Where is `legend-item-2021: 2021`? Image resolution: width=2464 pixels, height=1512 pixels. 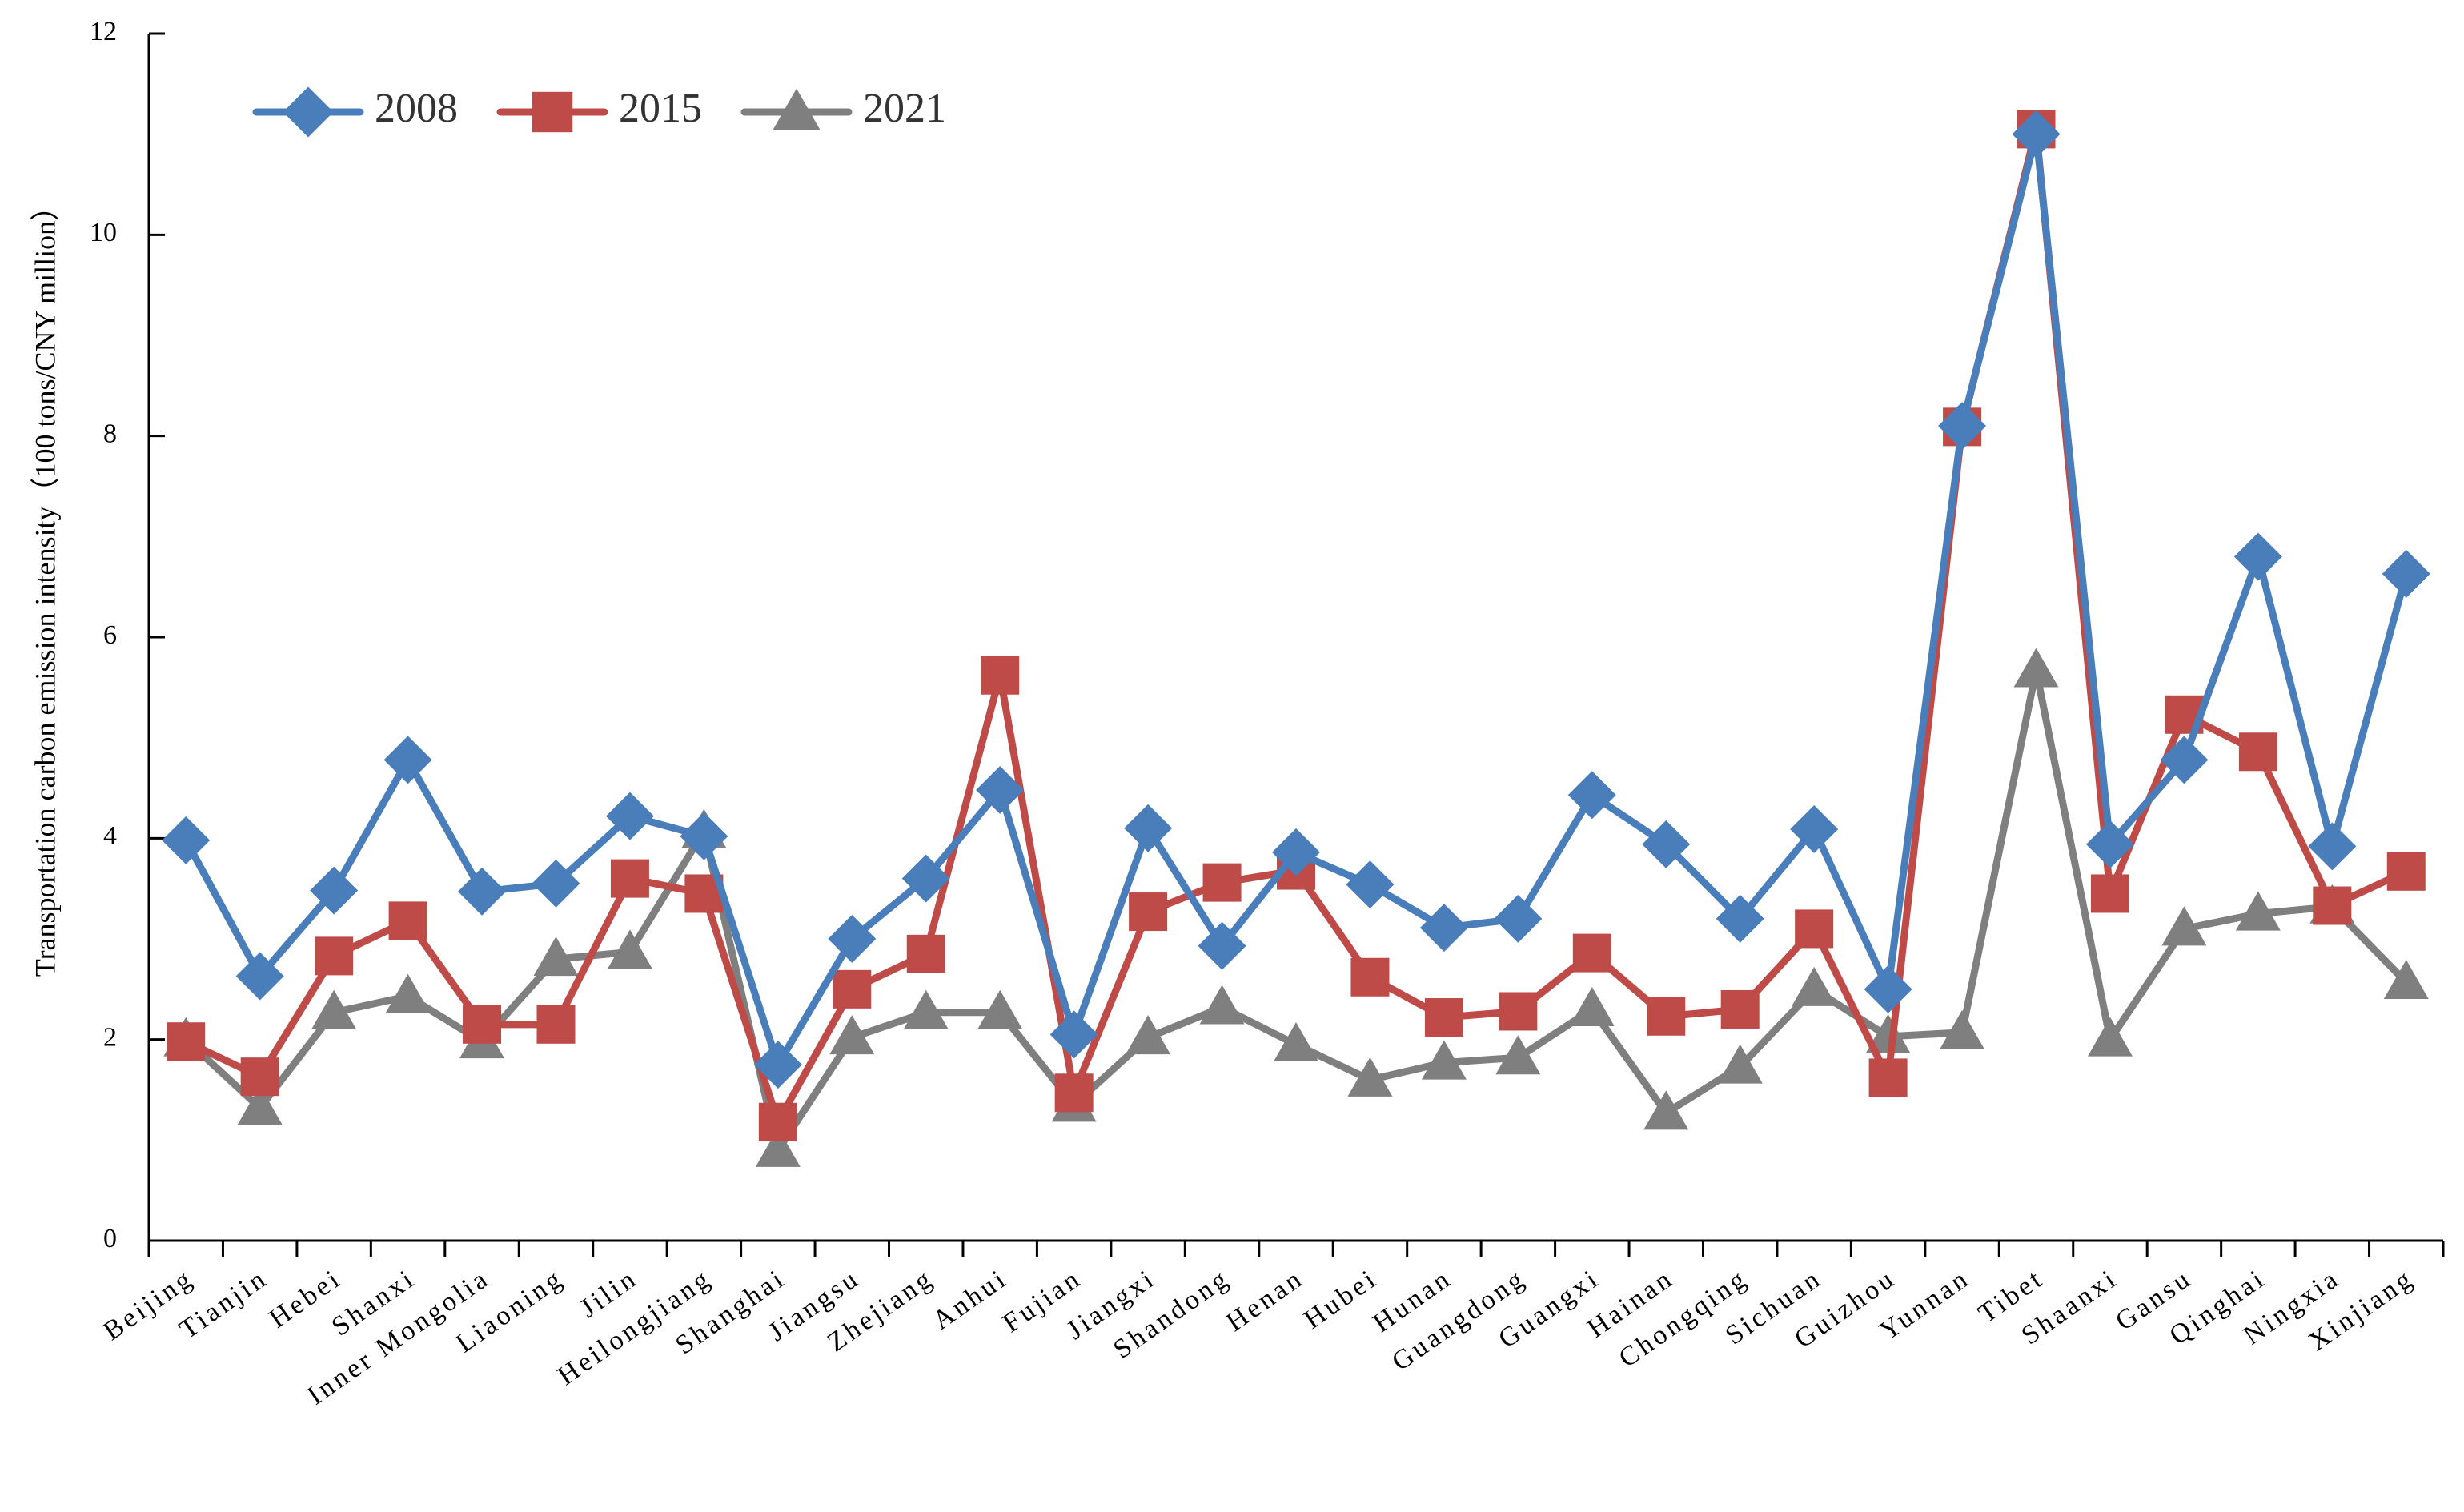 legend-item-2021: 2021 is located at coordinates (843, 109).